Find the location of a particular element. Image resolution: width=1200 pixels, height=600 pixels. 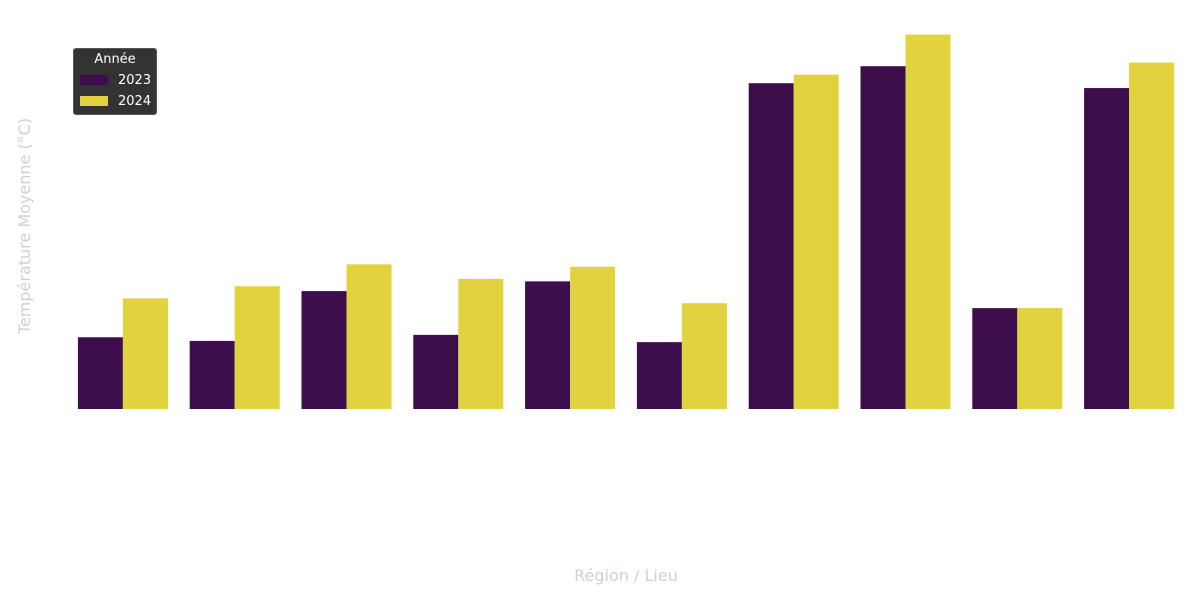

legend-label-2024: 2024 is located at coordinates (135, 101).